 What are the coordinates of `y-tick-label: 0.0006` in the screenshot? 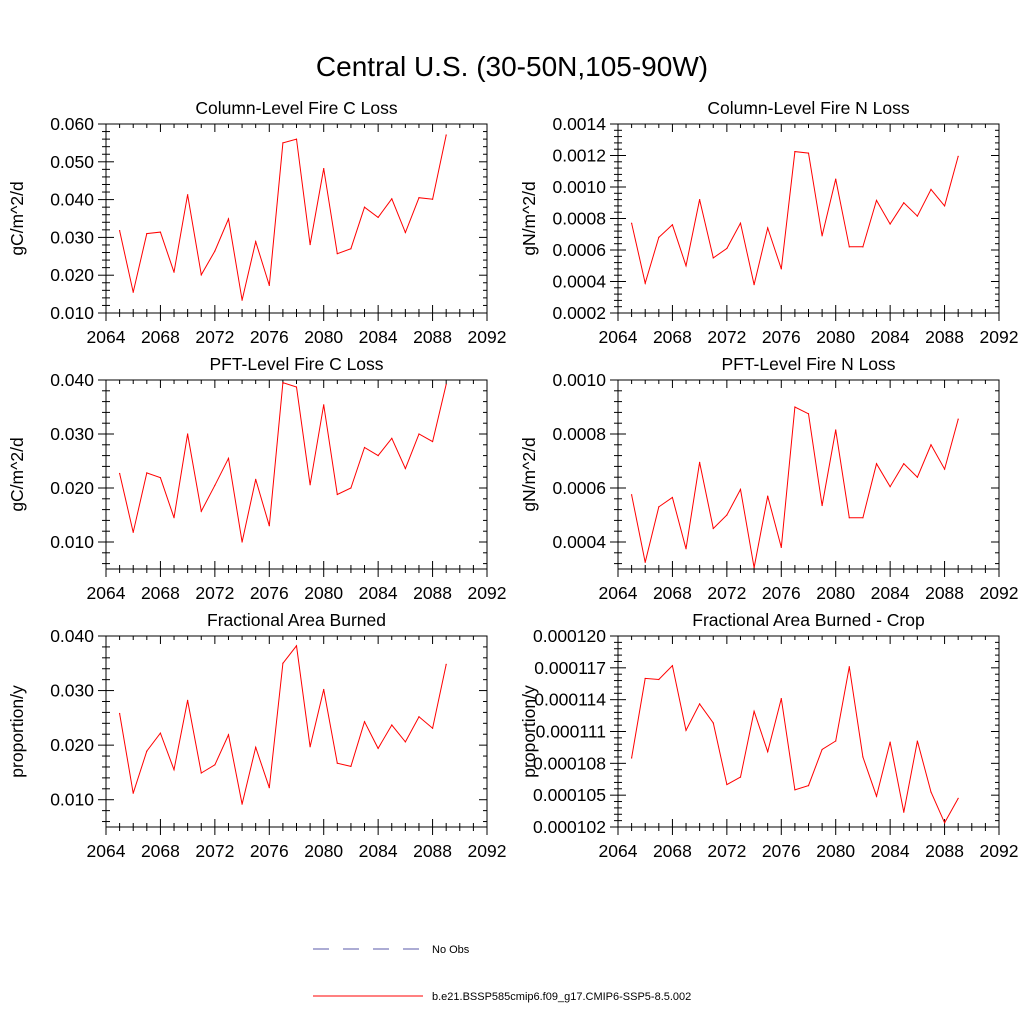 It's located at (579, 488).